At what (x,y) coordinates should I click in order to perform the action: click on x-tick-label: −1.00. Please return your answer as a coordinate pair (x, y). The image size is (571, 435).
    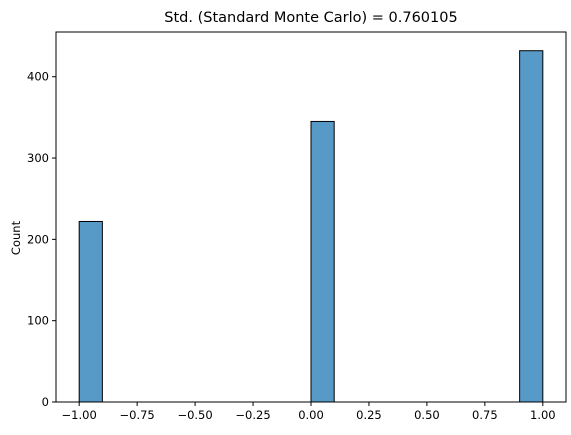
    Looking at the image, I should click on (79, 415).